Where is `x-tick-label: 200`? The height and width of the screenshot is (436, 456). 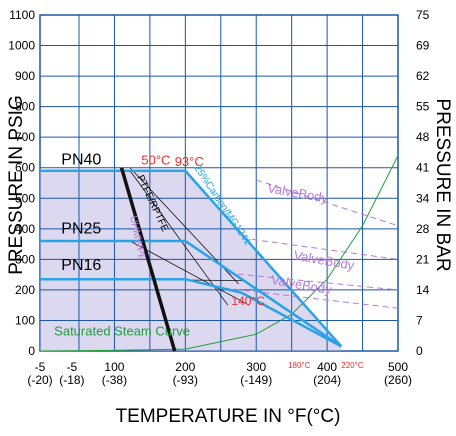
x-tick-label: 200 is located at coordinates (185, 367).